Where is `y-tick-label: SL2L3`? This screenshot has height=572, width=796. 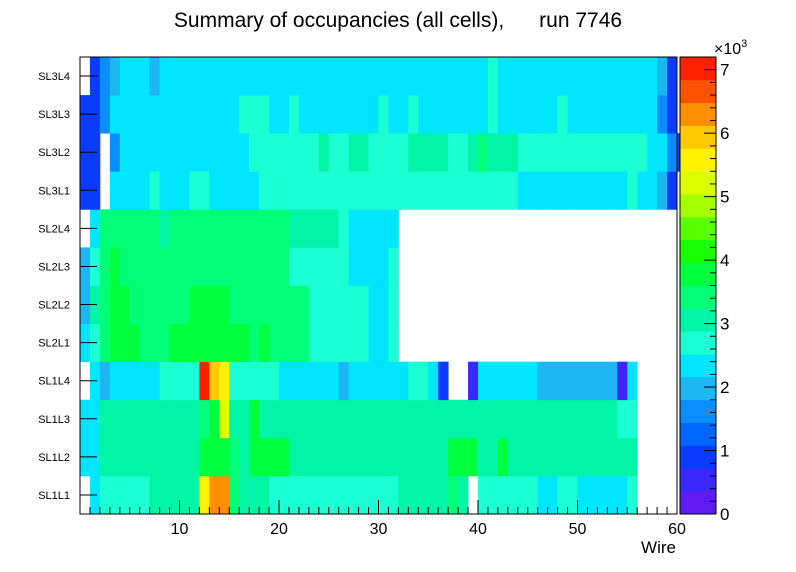
y-tick-label: SL2L3 is located at coordinates (54, 267).